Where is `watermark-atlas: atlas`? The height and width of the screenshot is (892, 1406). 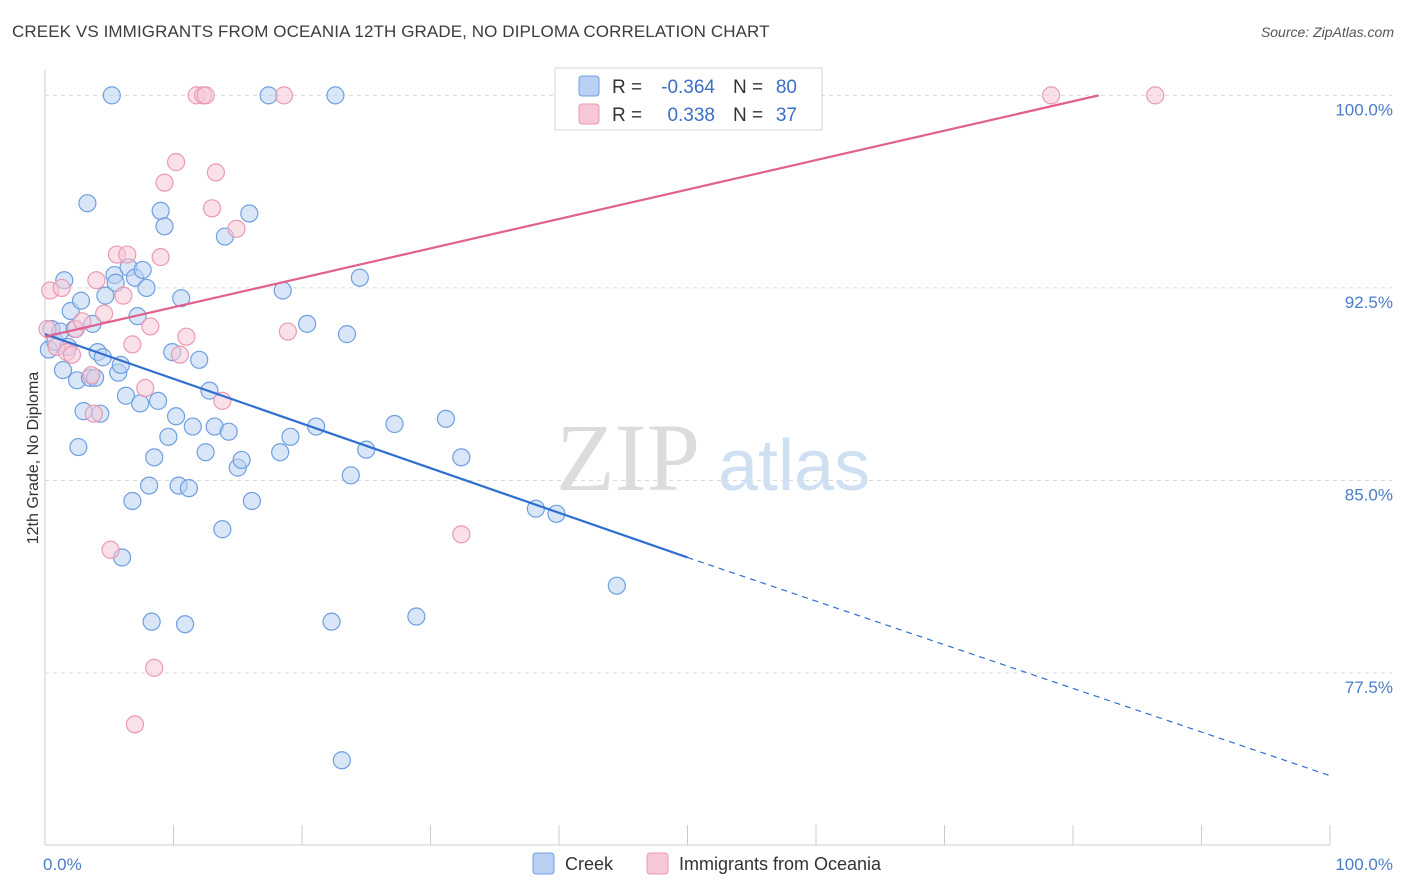
watermark-atlas: atlas is located at coordinates (794, 466).